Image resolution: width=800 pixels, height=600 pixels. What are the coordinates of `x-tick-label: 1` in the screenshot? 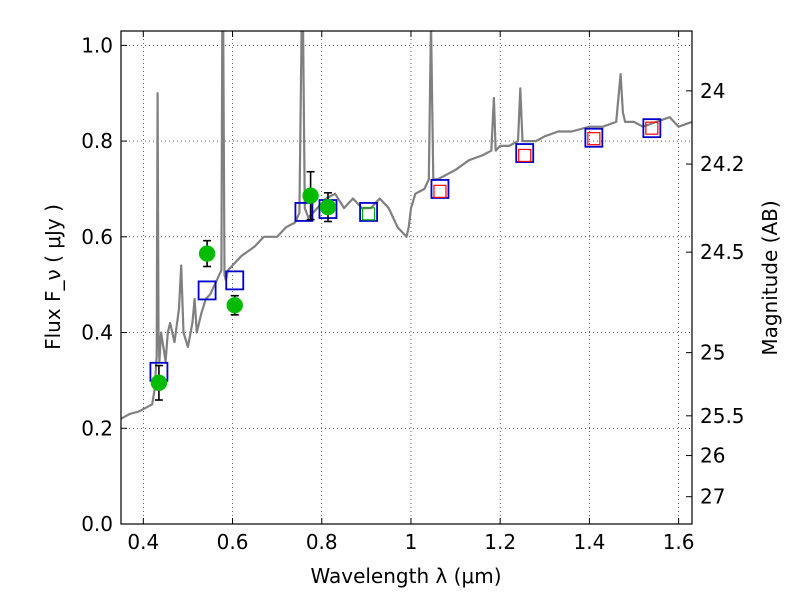 It's located at (411, 542).